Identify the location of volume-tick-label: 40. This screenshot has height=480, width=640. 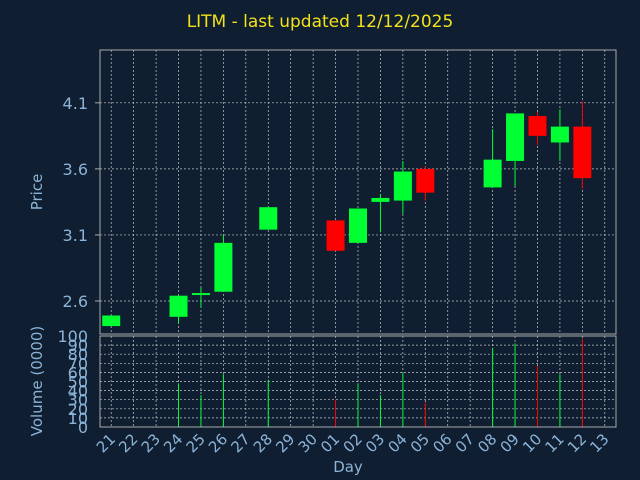
(78, 391).